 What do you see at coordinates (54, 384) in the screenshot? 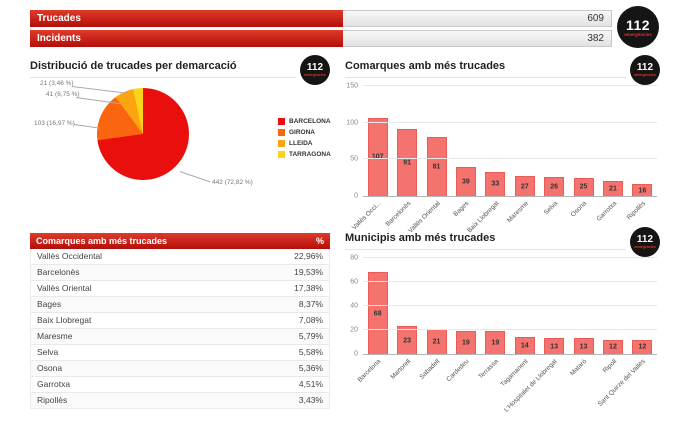
I see `comarca-name: Garrotxa` at bounding box center [54, 384].